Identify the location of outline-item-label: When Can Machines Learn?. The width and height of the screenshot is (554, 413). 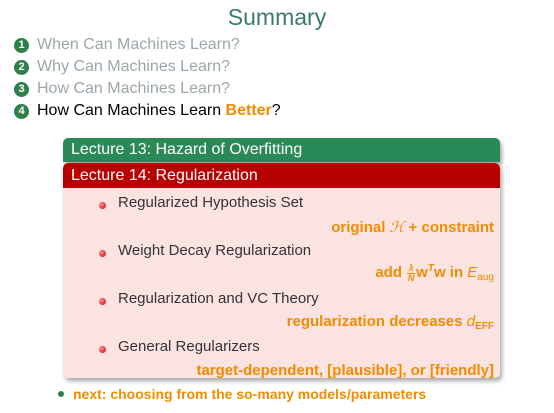
(138, 45).